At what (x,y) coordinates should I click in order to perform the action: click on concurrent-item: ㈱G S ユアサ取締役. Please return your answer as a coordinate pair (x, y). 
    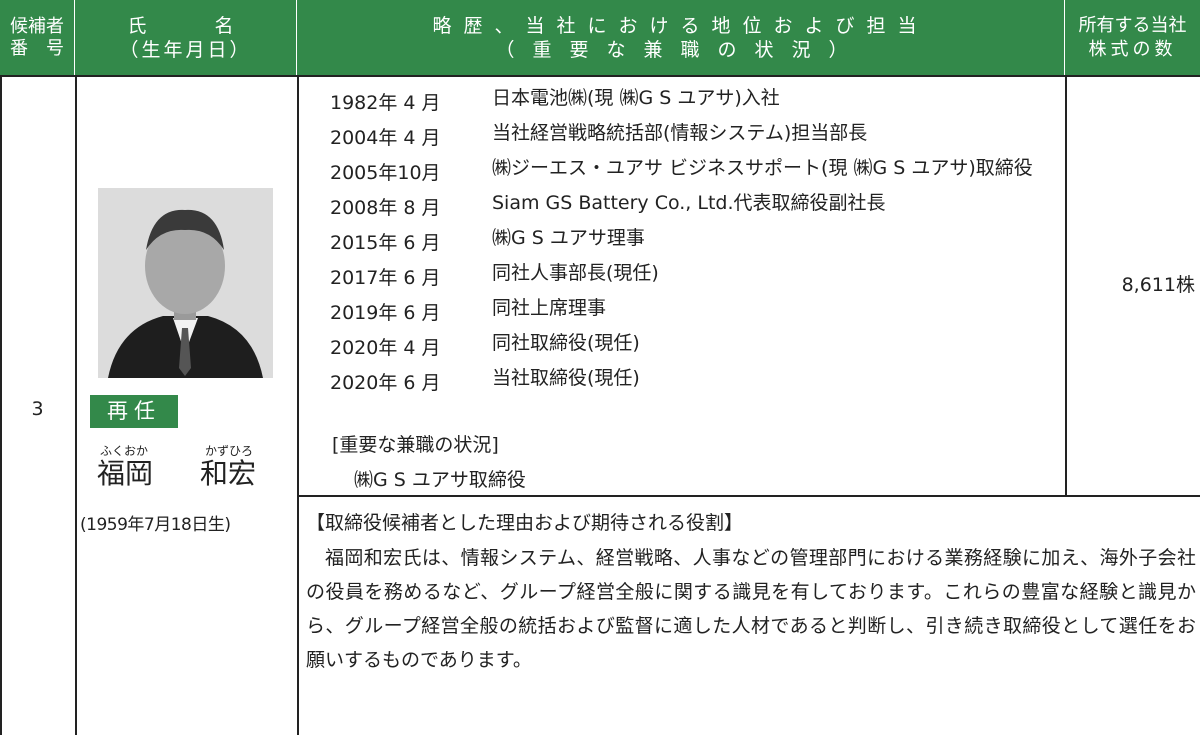
    Looking at the image, I should click on (440, 480).